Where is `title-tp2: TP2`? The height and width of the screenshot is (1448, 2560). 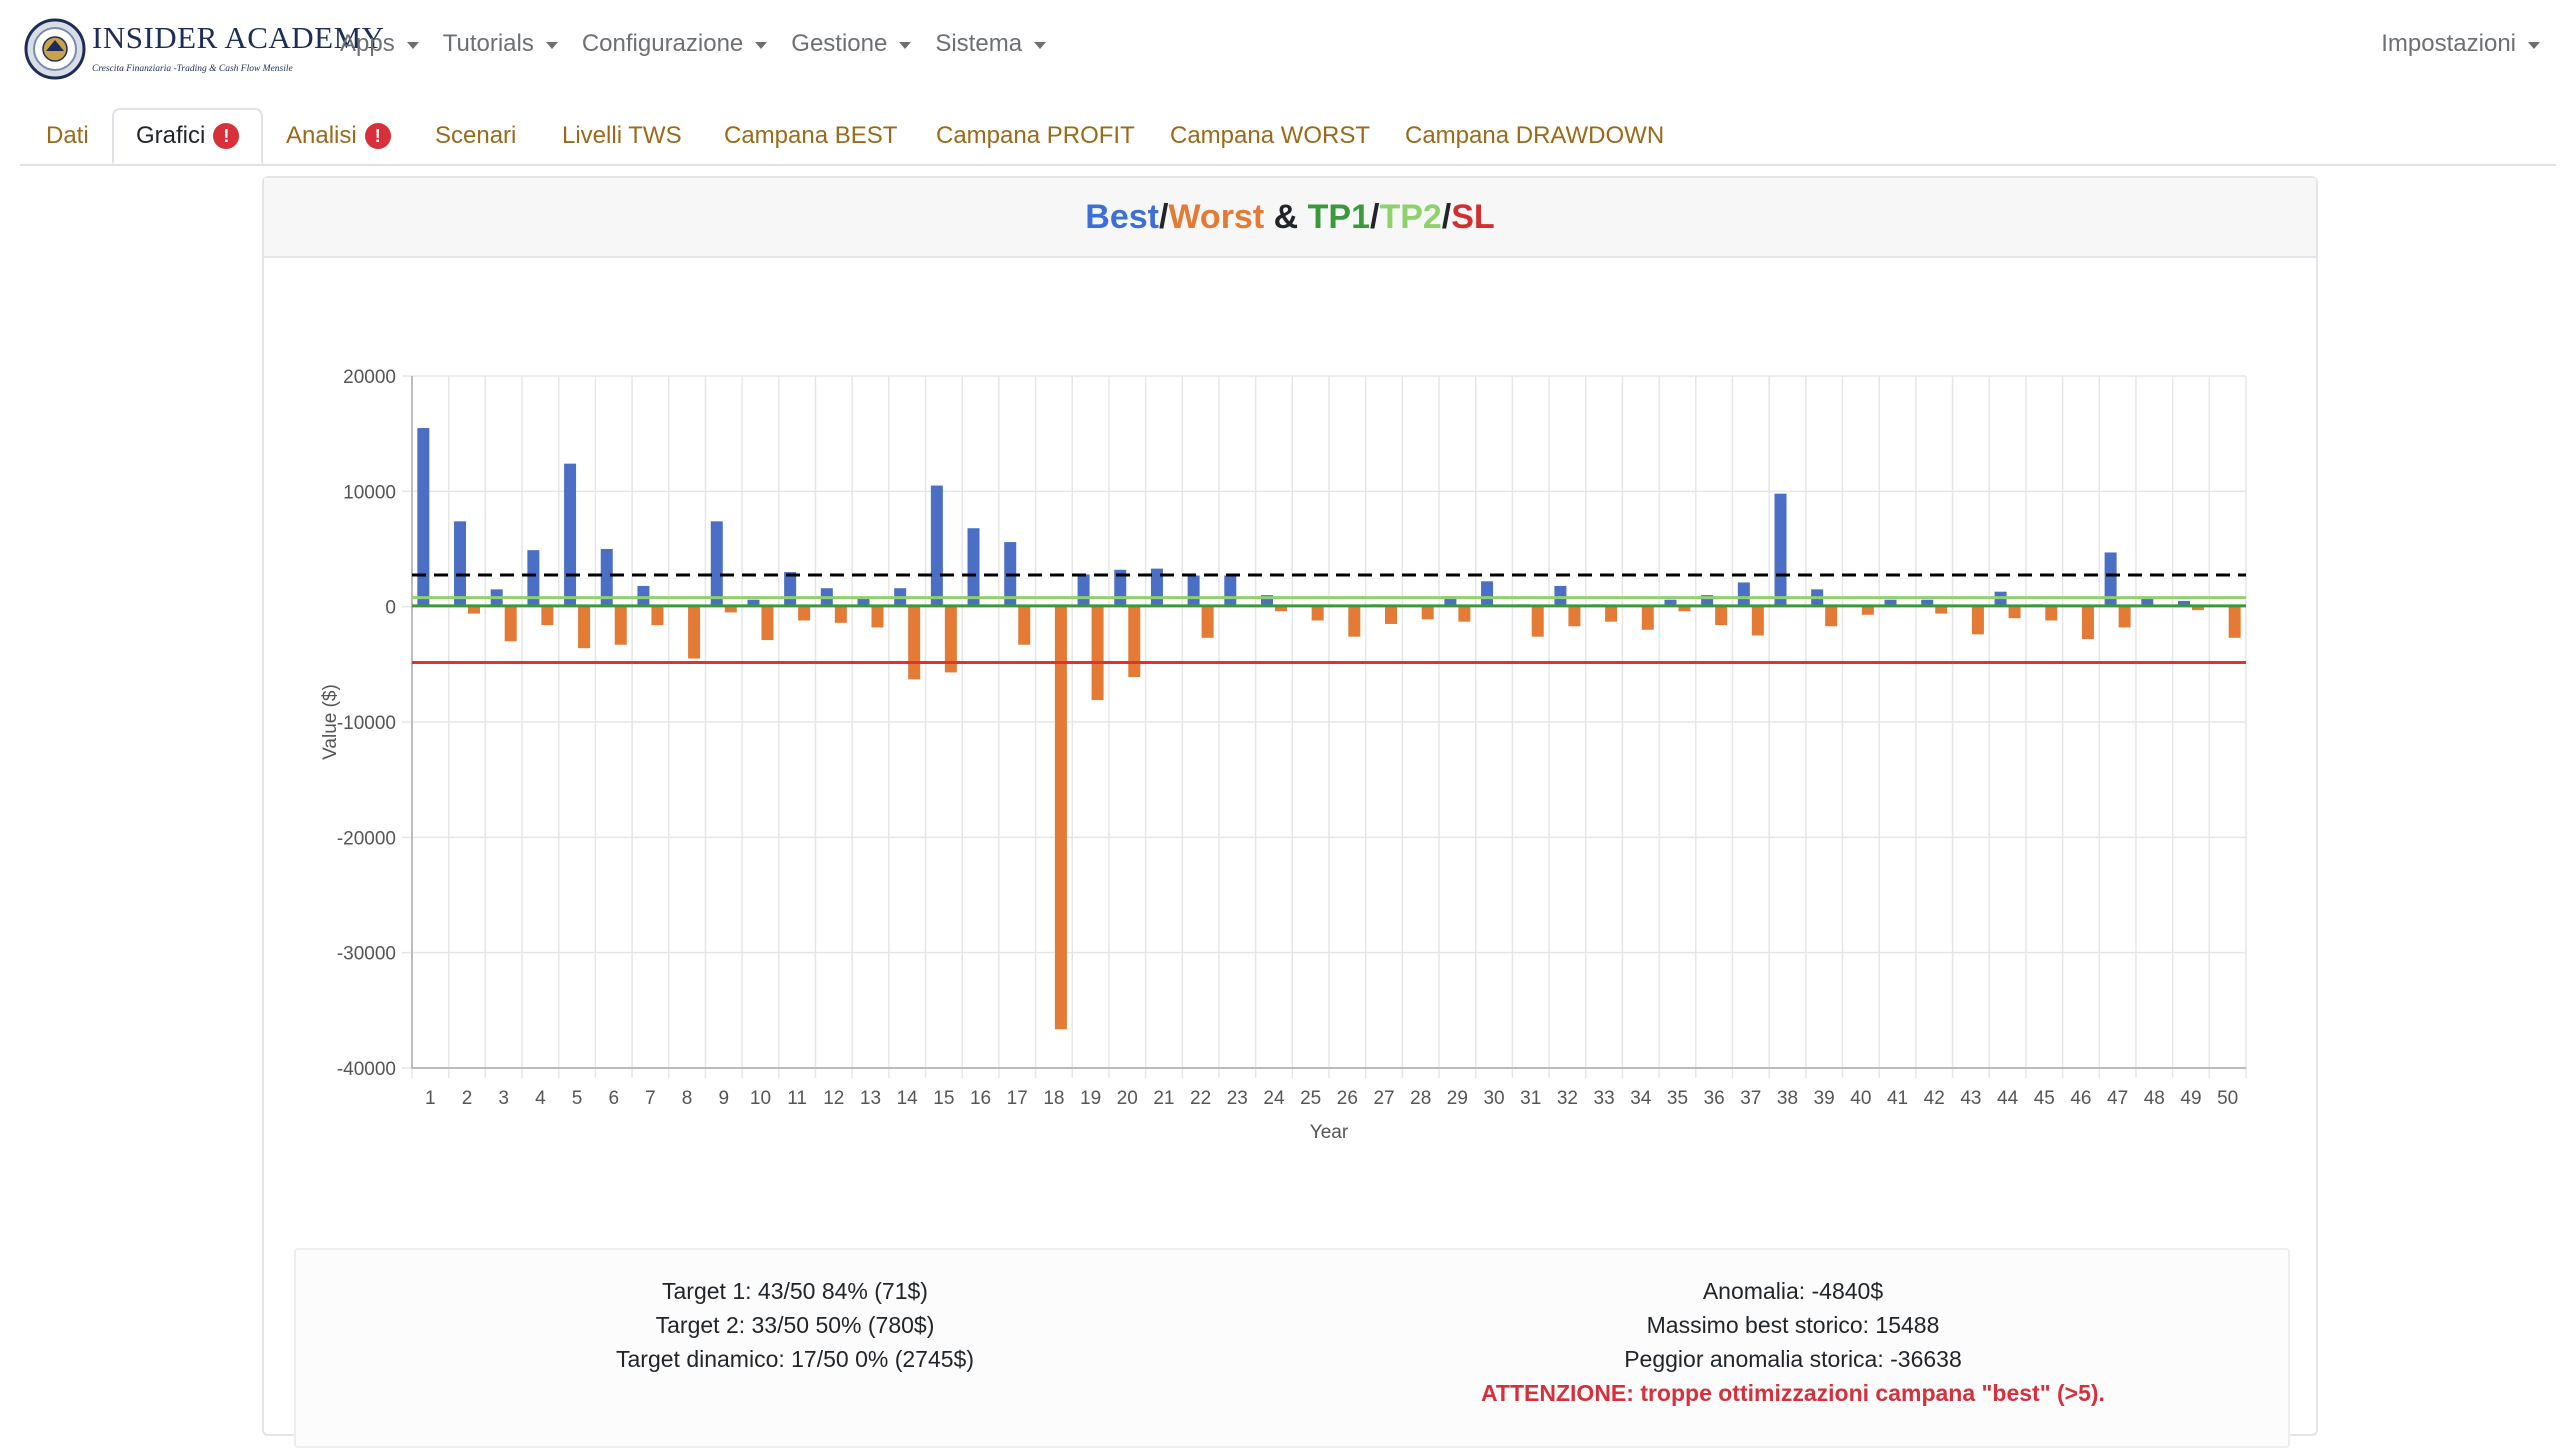 title-tp2: TP2 is located at coordinates (1410, 216).